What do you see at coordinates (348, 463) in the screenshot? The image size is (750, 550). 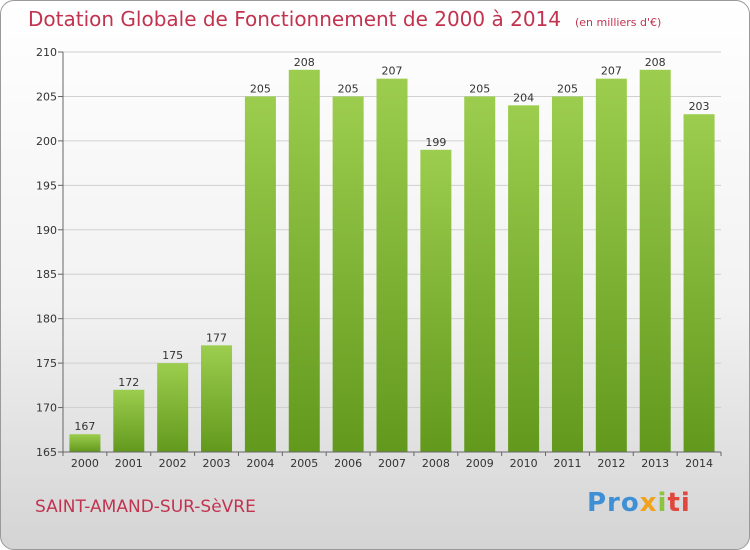 I see `x-tick-label: 2006` at bounding box center [348, 463].